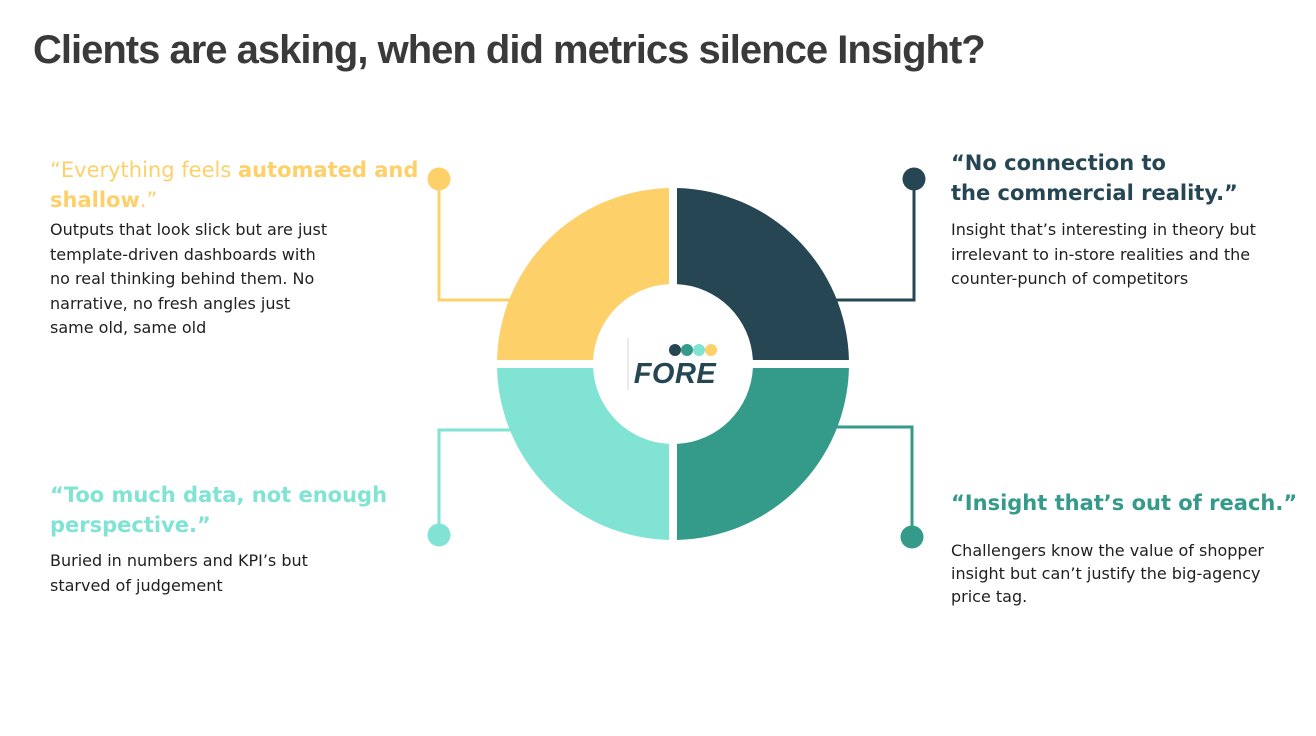  What do you see at coordinates (219, 510) in the screenshot?
I see `quote-bottom-left: “Too much data, not enough perspective.”` at bounding box center [219, 510].